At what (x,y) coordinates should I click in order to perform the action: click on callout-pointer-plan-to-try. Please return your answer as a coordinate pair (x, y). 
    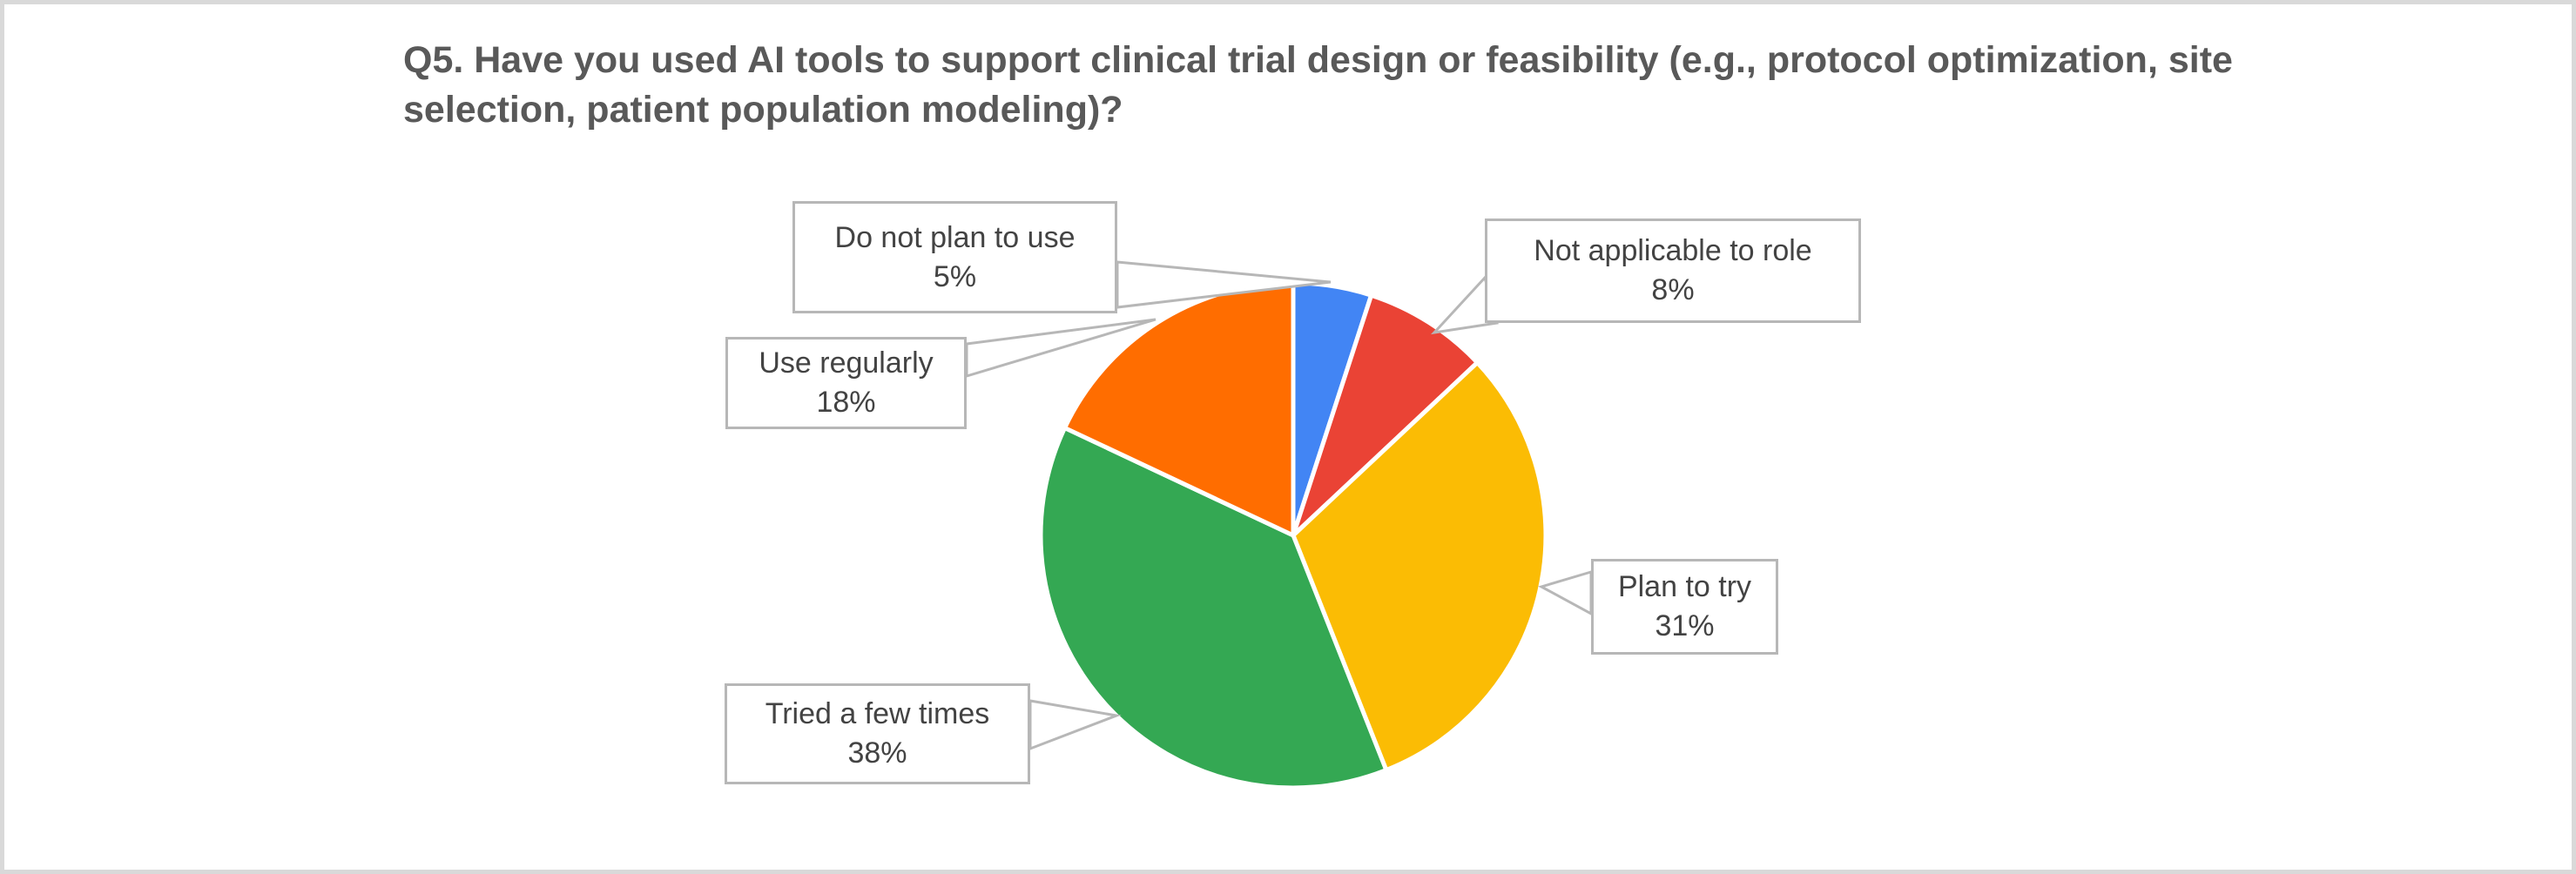
    Looking at the image, I should click on (1565, 593).